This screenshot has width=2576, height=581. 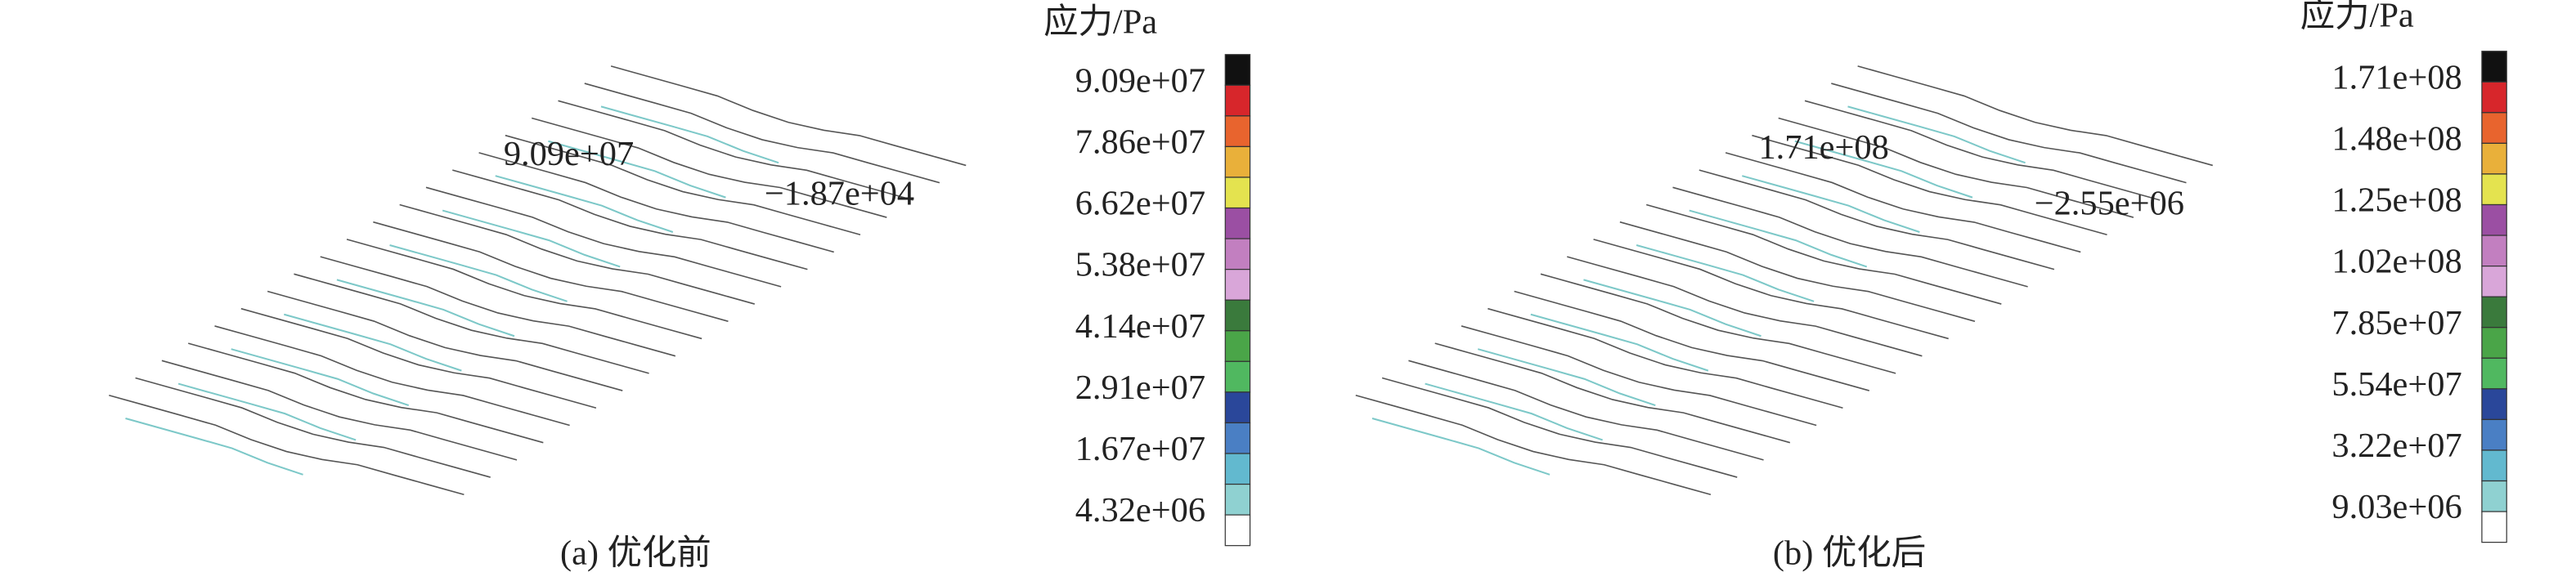 I want to click on colorbar-label: 1.02e+08, so click(x=2397, y=262).